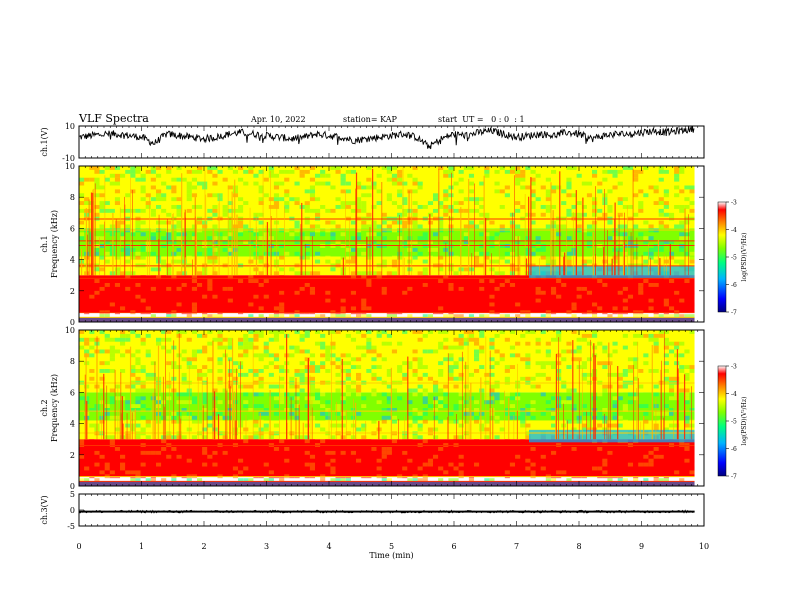 The height and width of the screenshot is (612, 792). Describe the element at coordinates (72, 260) in the screenshot. I see `ch1-spectrogram-ytick-label: 4` at that location.